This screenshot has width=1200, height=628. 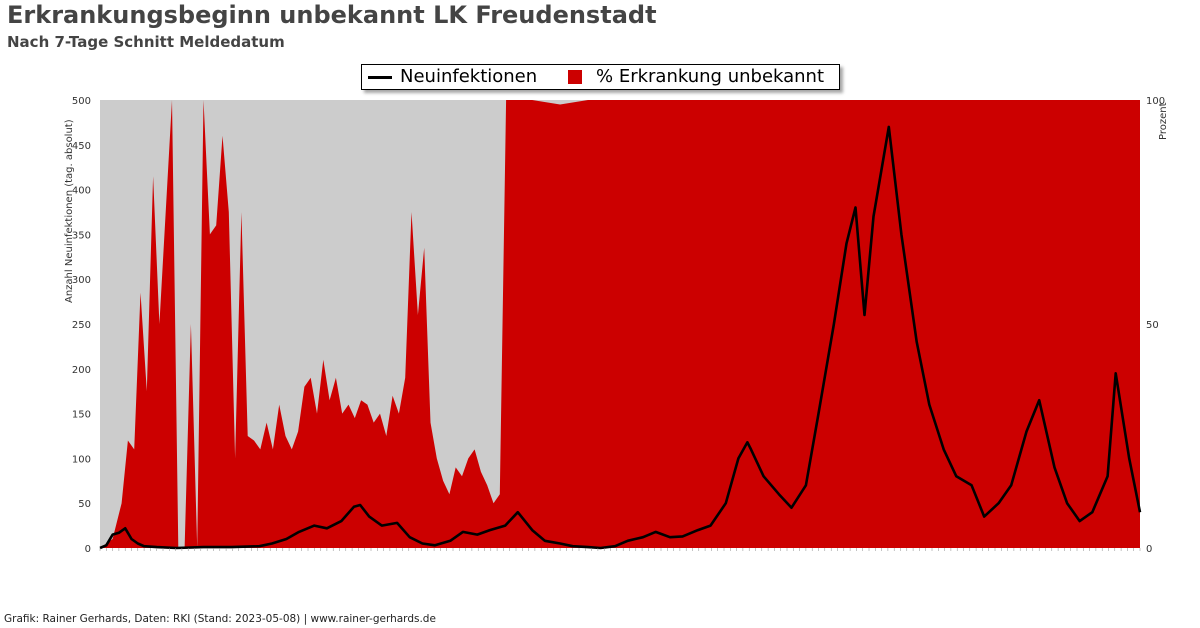 What do you see at coordinates (575, 77) in the screenshot?
I see `legend-area-swatch` at bounding box center [575, 77].